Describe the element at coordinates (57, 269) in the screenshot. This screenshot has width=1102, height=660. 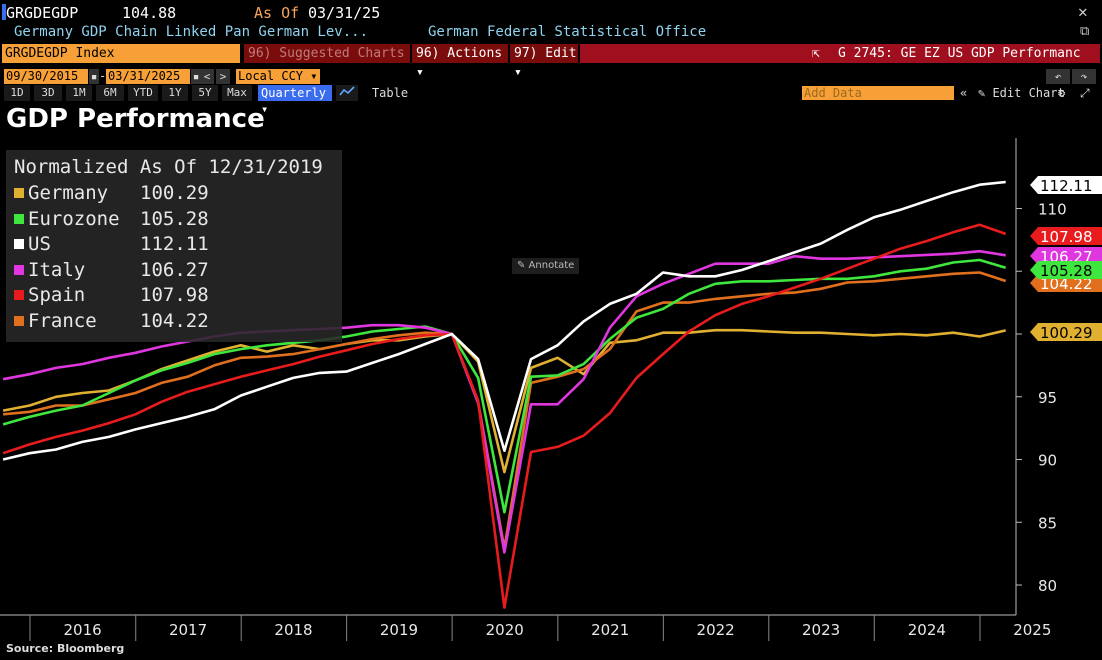
I see `legend-name: Italy` at that location.